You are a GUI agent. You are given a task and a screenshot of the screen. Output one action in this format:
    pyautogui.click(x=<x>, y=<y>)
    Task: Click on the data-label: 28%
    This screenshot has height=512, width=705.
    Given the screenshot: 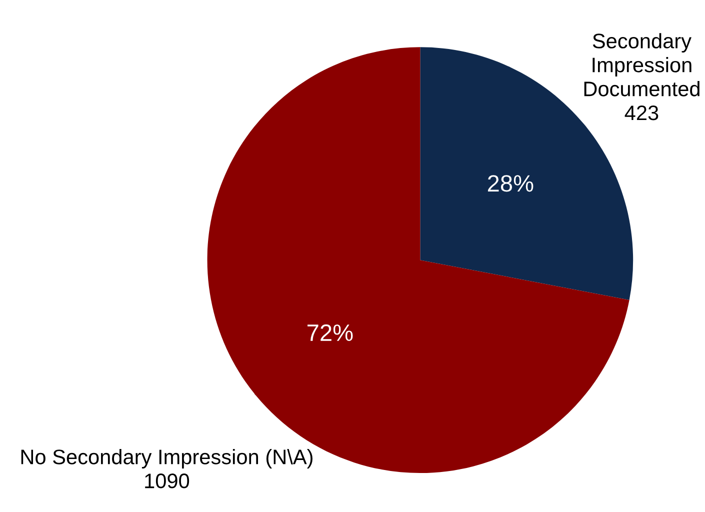 What is the action you would take?
    pyautogui.click(x=511, y=183)
    